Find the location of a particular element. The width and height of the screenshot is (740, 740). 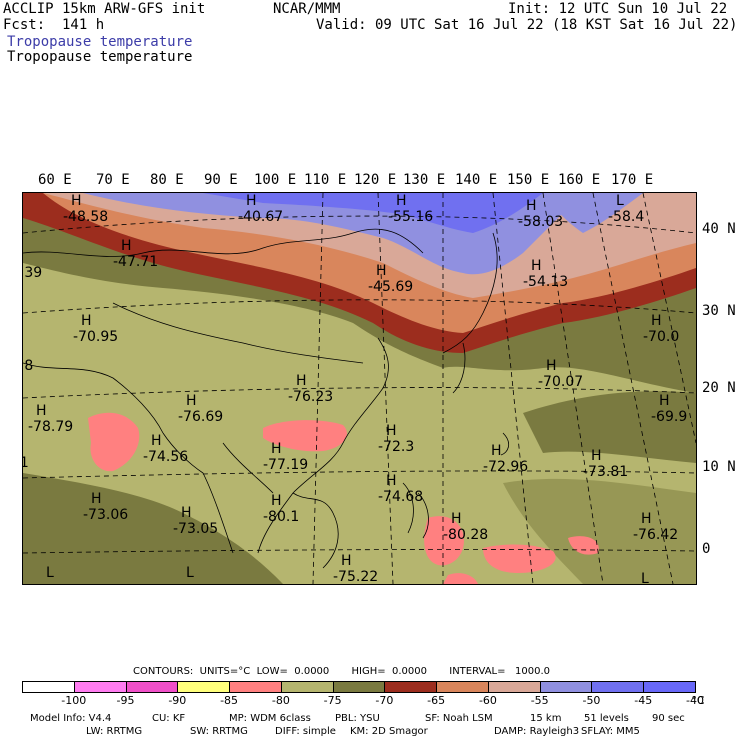

marker-value: -45.69 is located at coordinates (391, 287).